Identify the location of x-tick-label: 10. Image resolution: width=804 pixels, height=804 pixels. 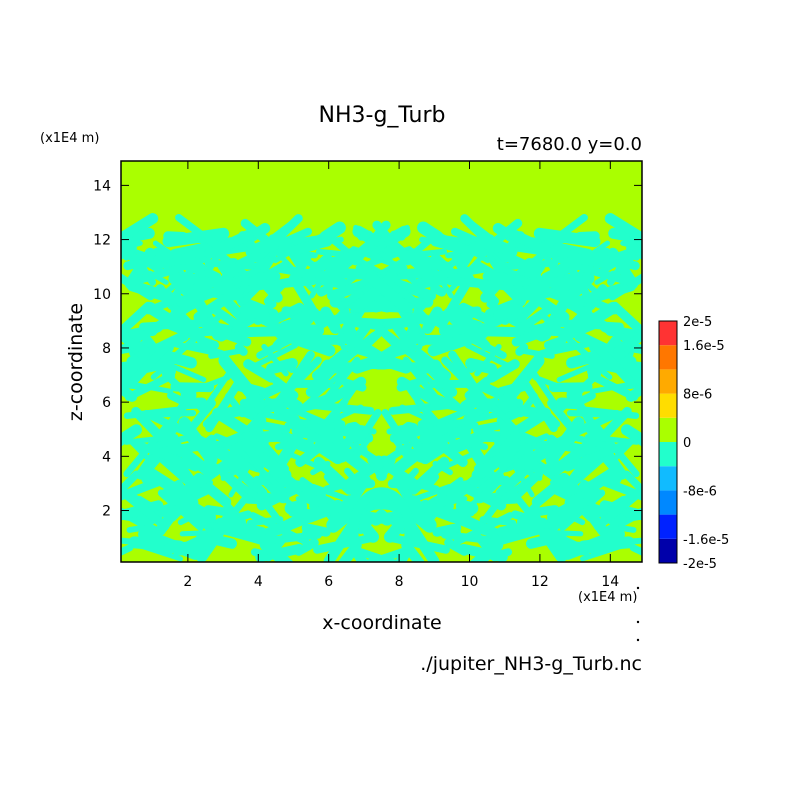
(470, 582).